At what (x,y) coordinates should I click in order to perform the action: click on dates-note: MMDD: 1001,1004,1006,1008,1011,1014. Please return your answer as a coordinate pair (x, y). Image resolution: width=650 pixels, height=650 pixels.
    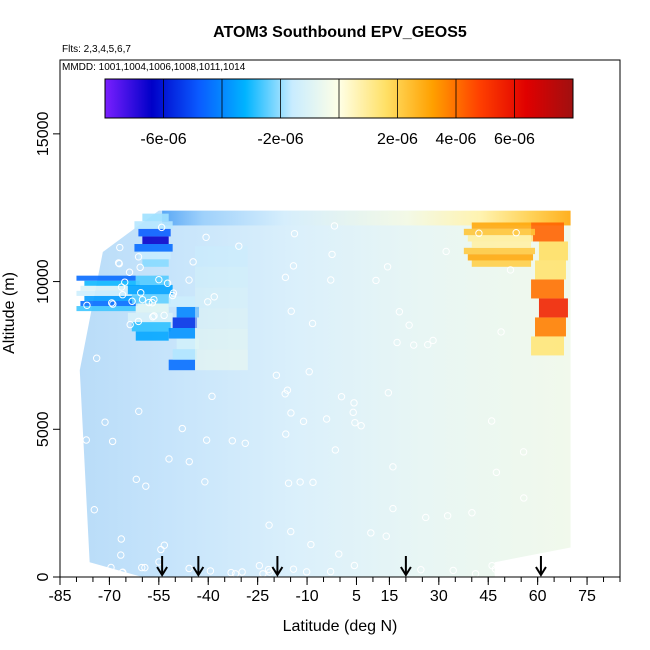
    Looking at the image, I should click on (154, 67).